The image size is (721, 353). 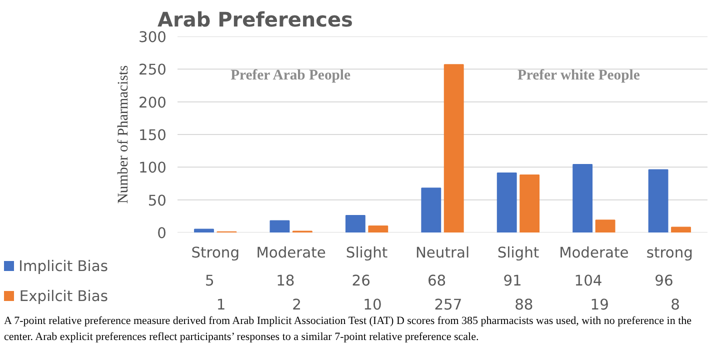 What do you see at coordinates (448, 305) in the screenshot?
I see `data-label: 257` at bounding box center [448, 305].